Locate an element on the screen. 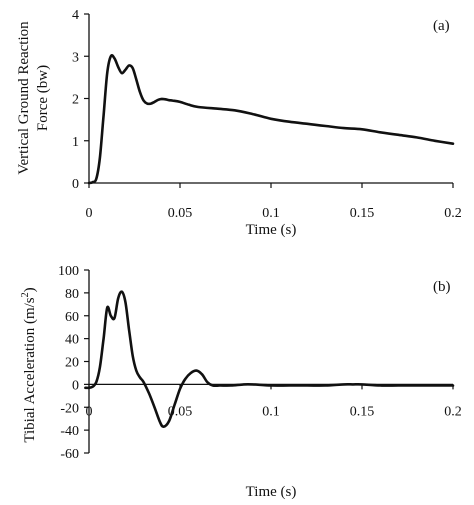 Image resolution: width=474 pixels, height=505 pixels. chart-b-x-axis-title: Time (s) is located at coordinates (271, 492).